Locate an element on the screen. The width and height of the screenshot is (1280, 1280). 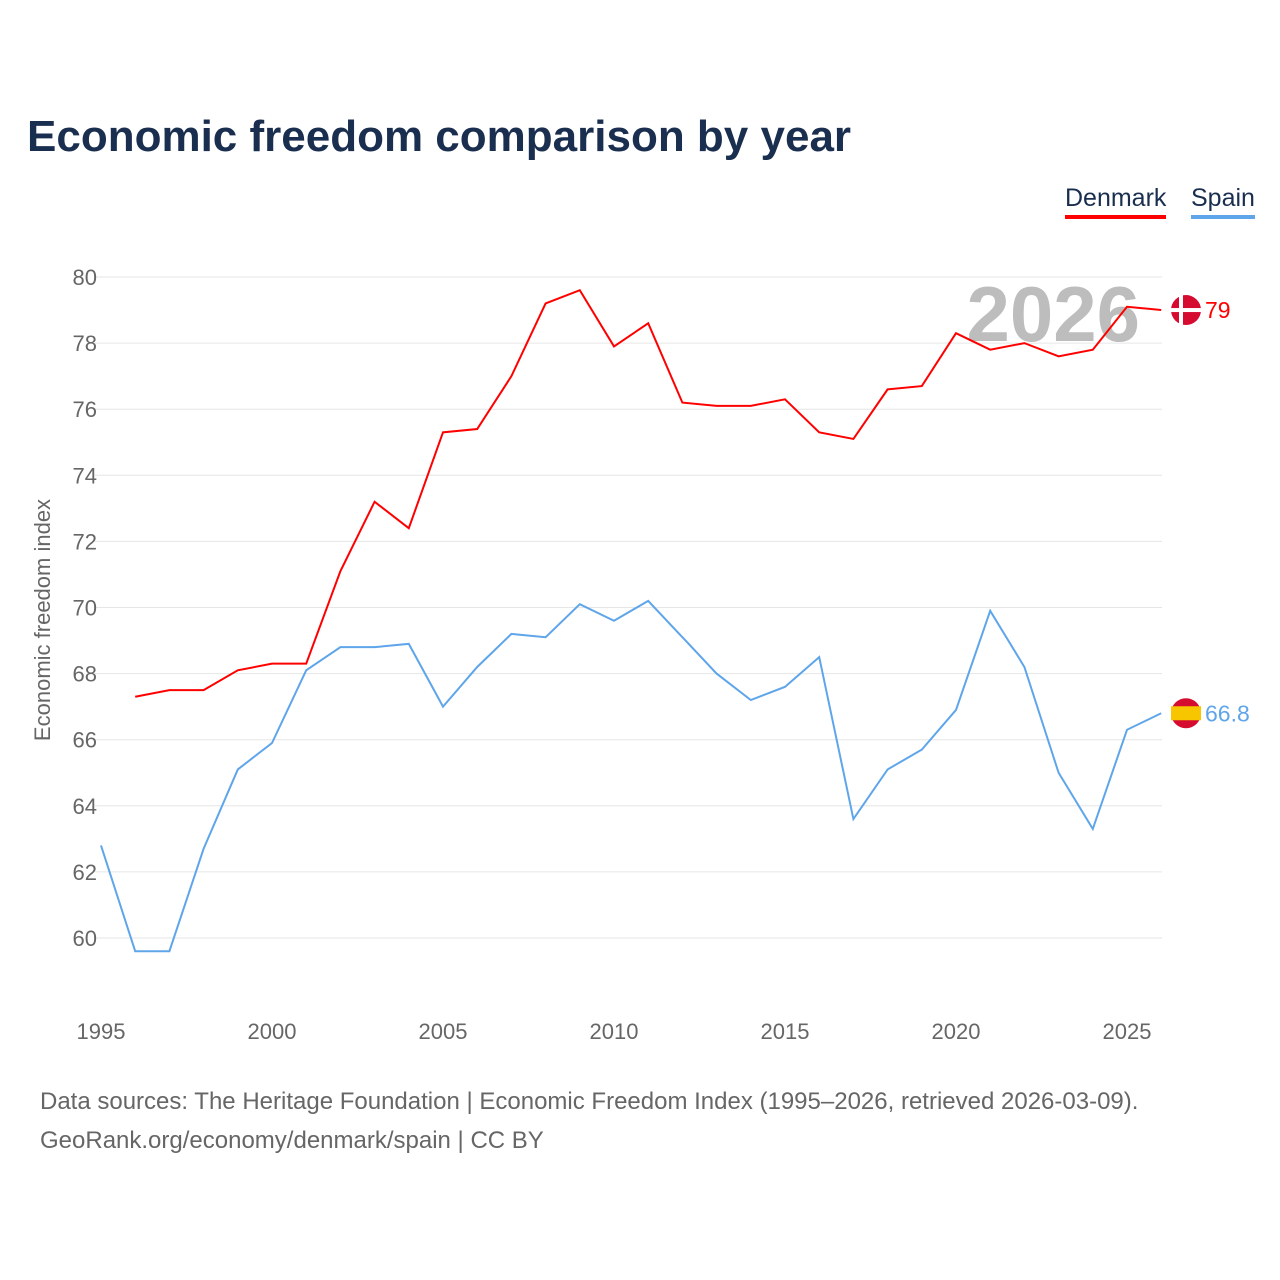
y-tick-label: 78 is located at coordinates (85, 343).